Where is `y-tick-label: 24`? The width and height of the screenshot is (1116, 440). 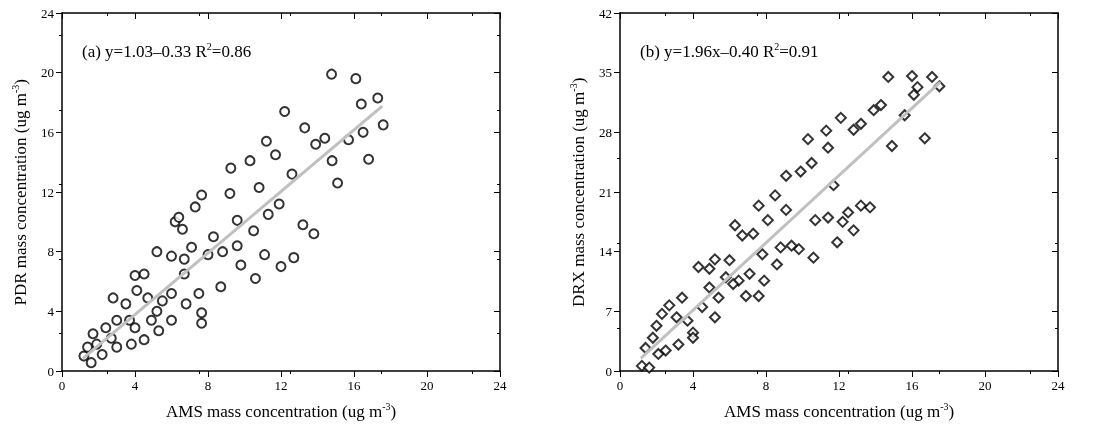
y-tick-label: 24 is located at coordinates (48, 13).